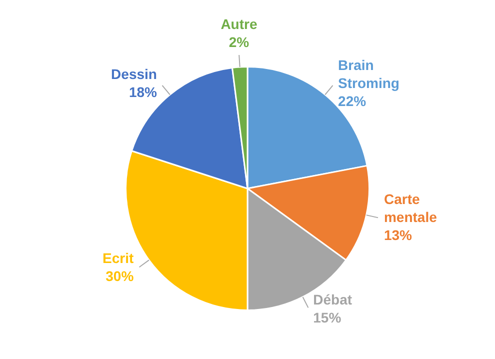  Describe the element at coordinates (118, 258) in the screenshot. I see `slice-label: Ecrit` at that location.